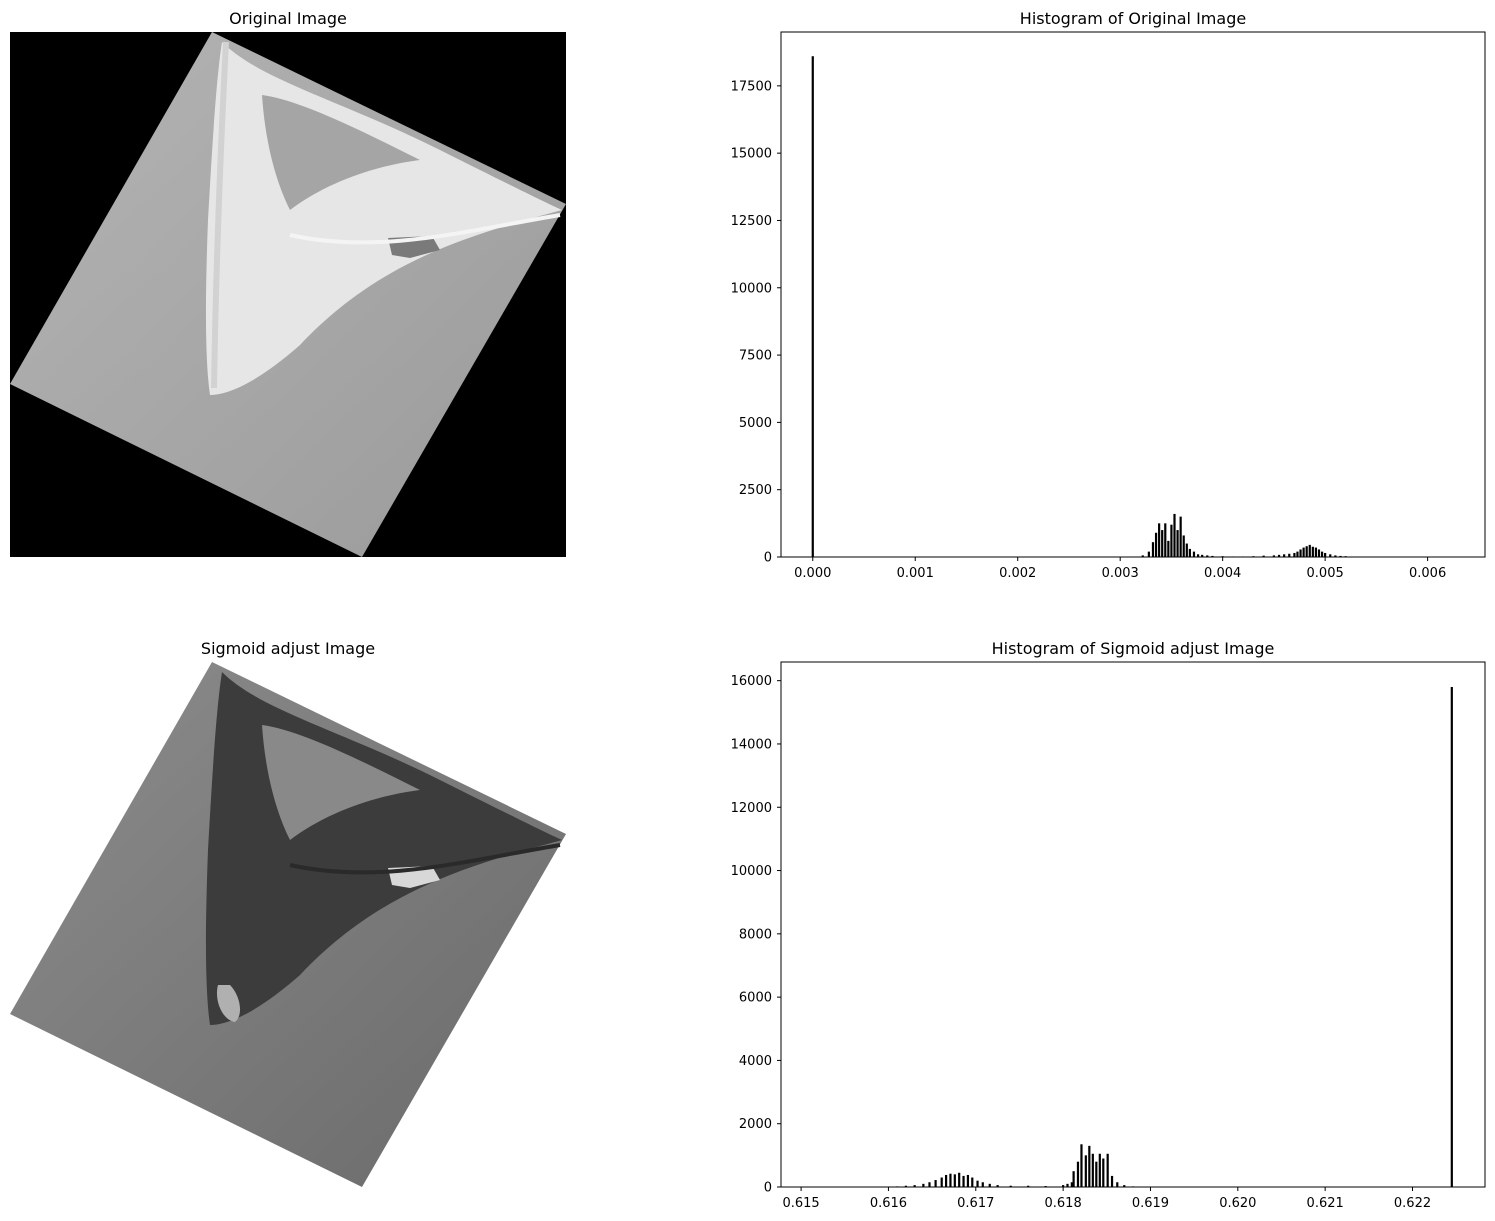 The height and width of the screenshot is (1221, 1495). What do you see at coordinates (751, 744) in the screenshot?
I see `y-tick-label: 14000` at bounding box center [751, 744].